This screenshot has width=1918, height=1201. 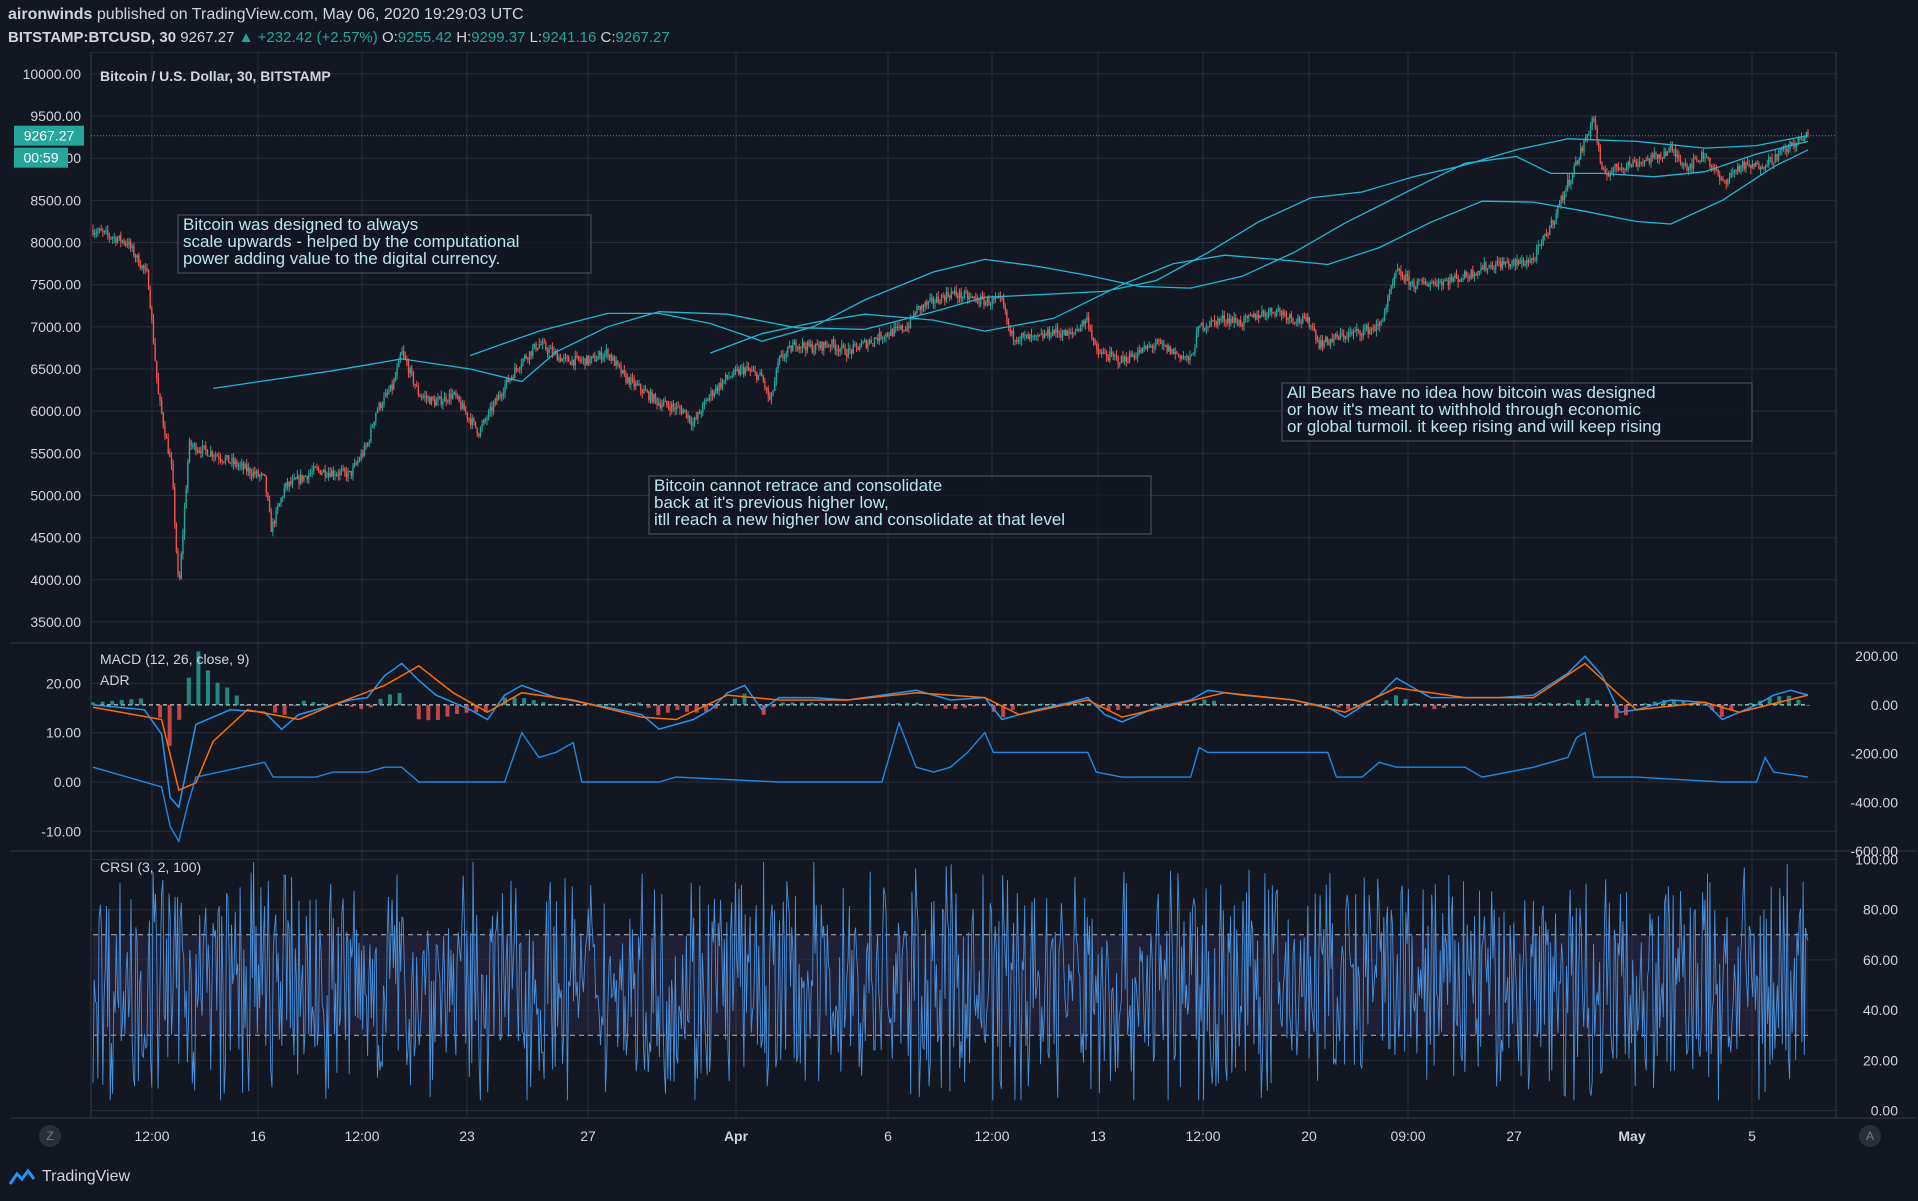 I want to click on macd-axis-right-label: -400.00, so click(x=1875, y=802).